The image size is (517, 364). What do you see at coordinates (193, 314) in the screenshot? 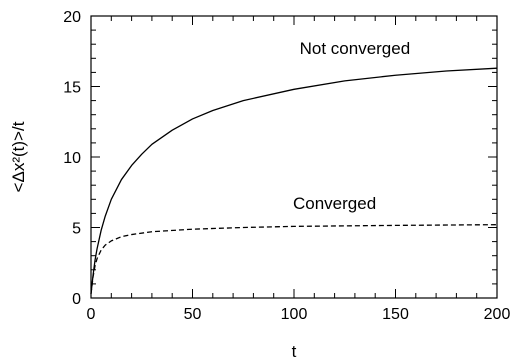
I see `x-tick-label: 50` at bounding box center [193, 314].